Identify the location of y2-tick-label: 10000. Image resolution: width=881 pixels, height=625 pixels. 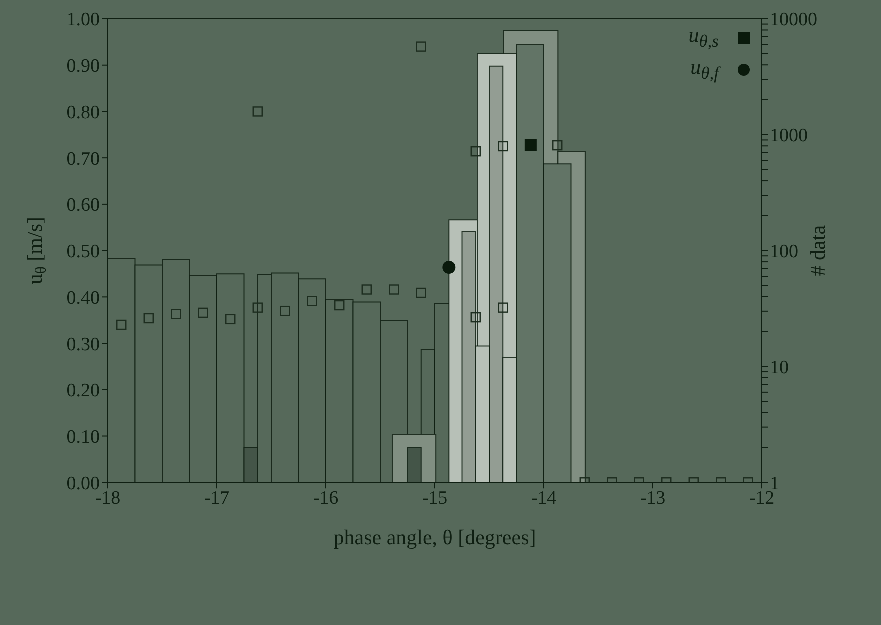
(794, 20).